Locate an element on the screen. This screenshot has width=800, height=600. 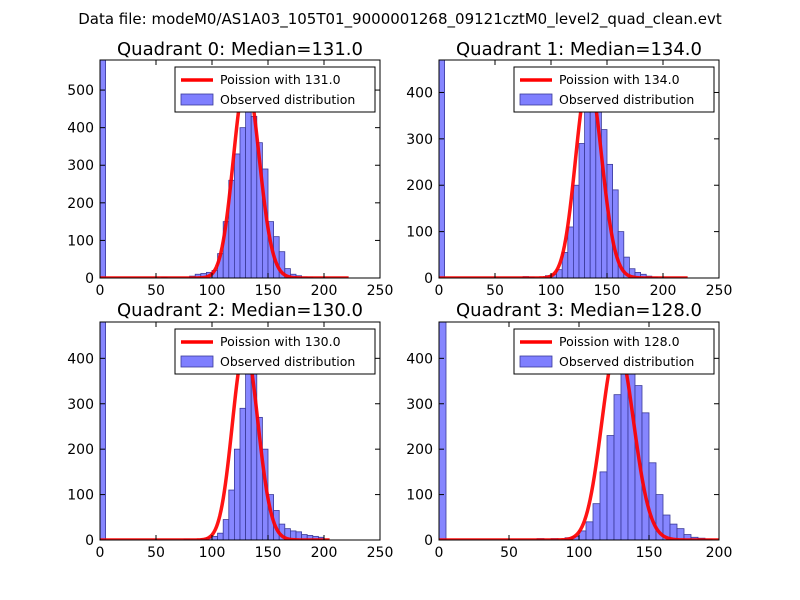
legend-label-poisson: Poission with 134.0 is located at coordinates (619, 79).